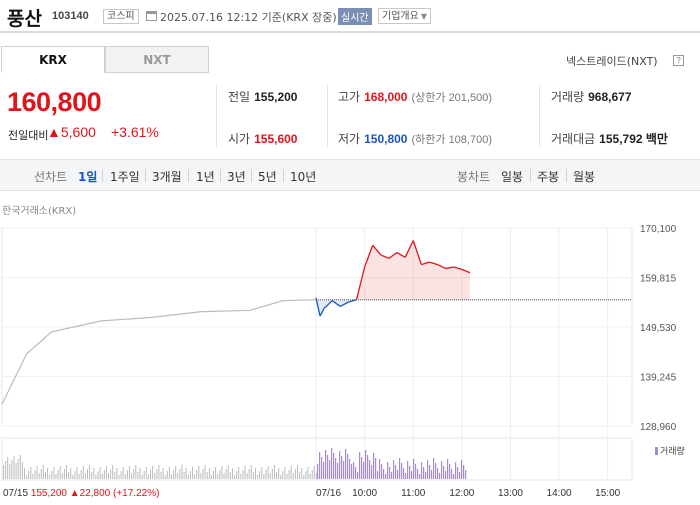 This screenshot has width=700, height=505. Describe the element at coordinates (612, 61) in the screenshot. I see `nxt-link: 넥스트레이드(NXT)` at that location.